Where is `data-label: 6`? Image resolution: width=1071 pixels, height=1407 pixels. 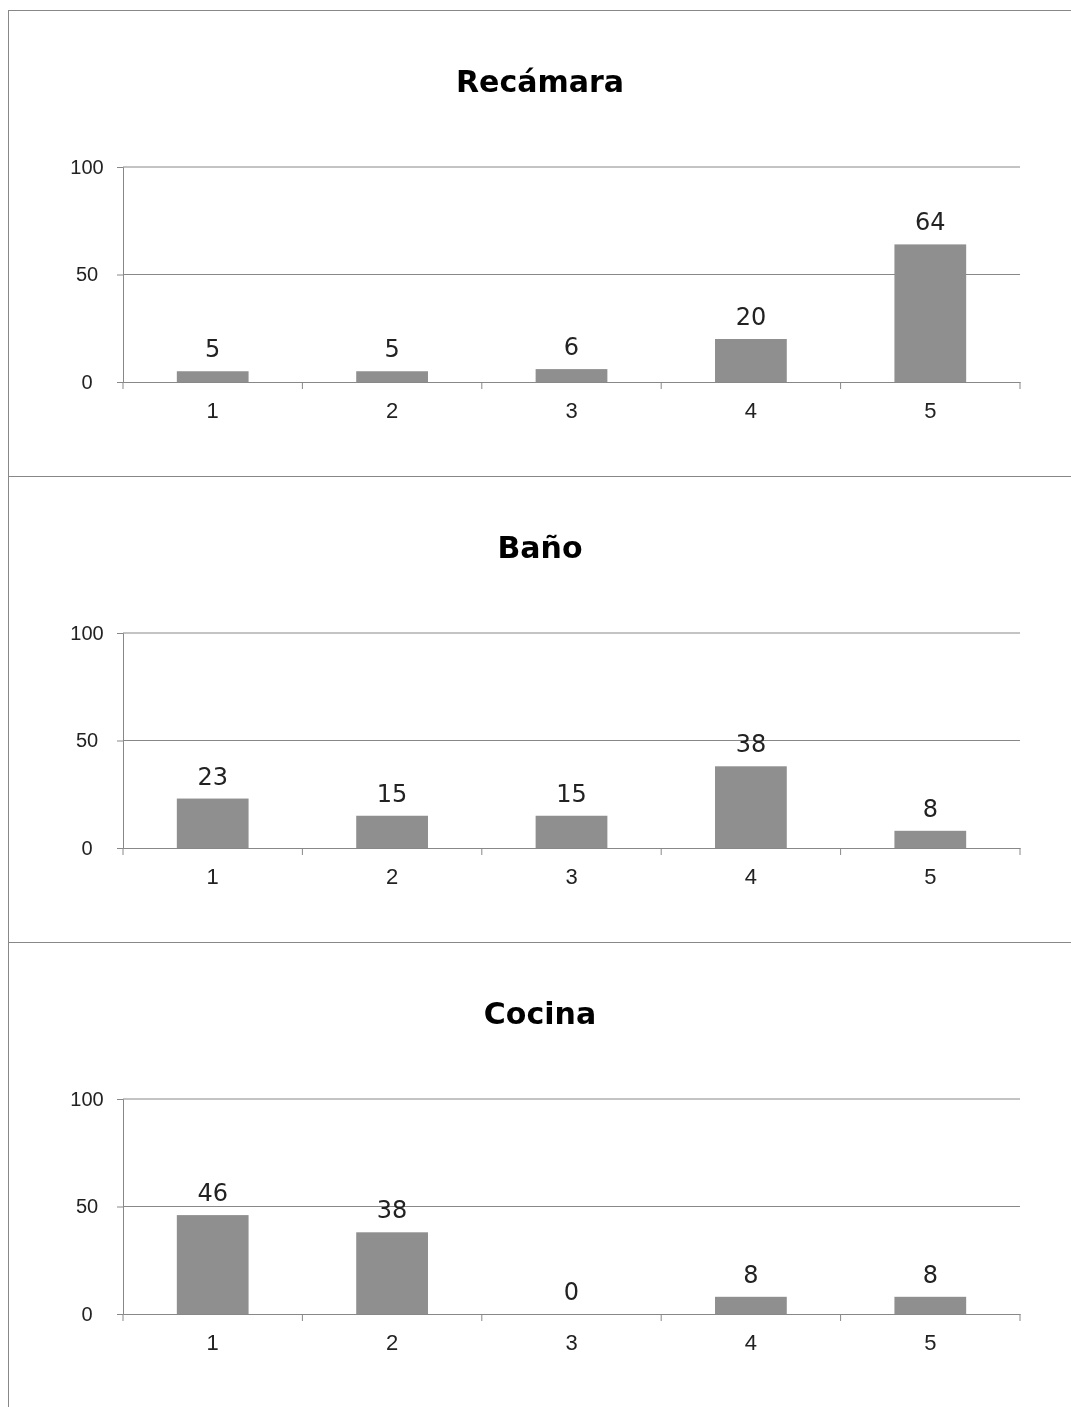 data-label: 6 is located at coordinates (571, 347).